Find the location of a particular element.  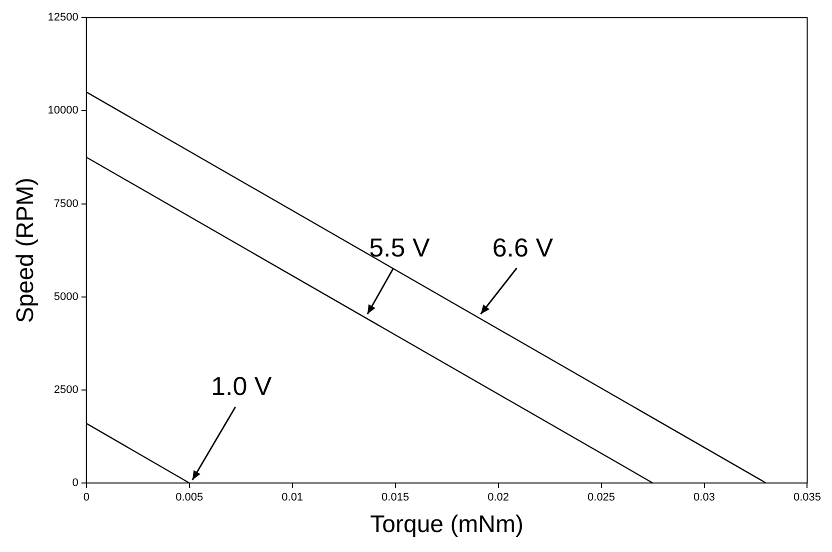

y-tick-label: 10000 is located at coordinates (63, 110).